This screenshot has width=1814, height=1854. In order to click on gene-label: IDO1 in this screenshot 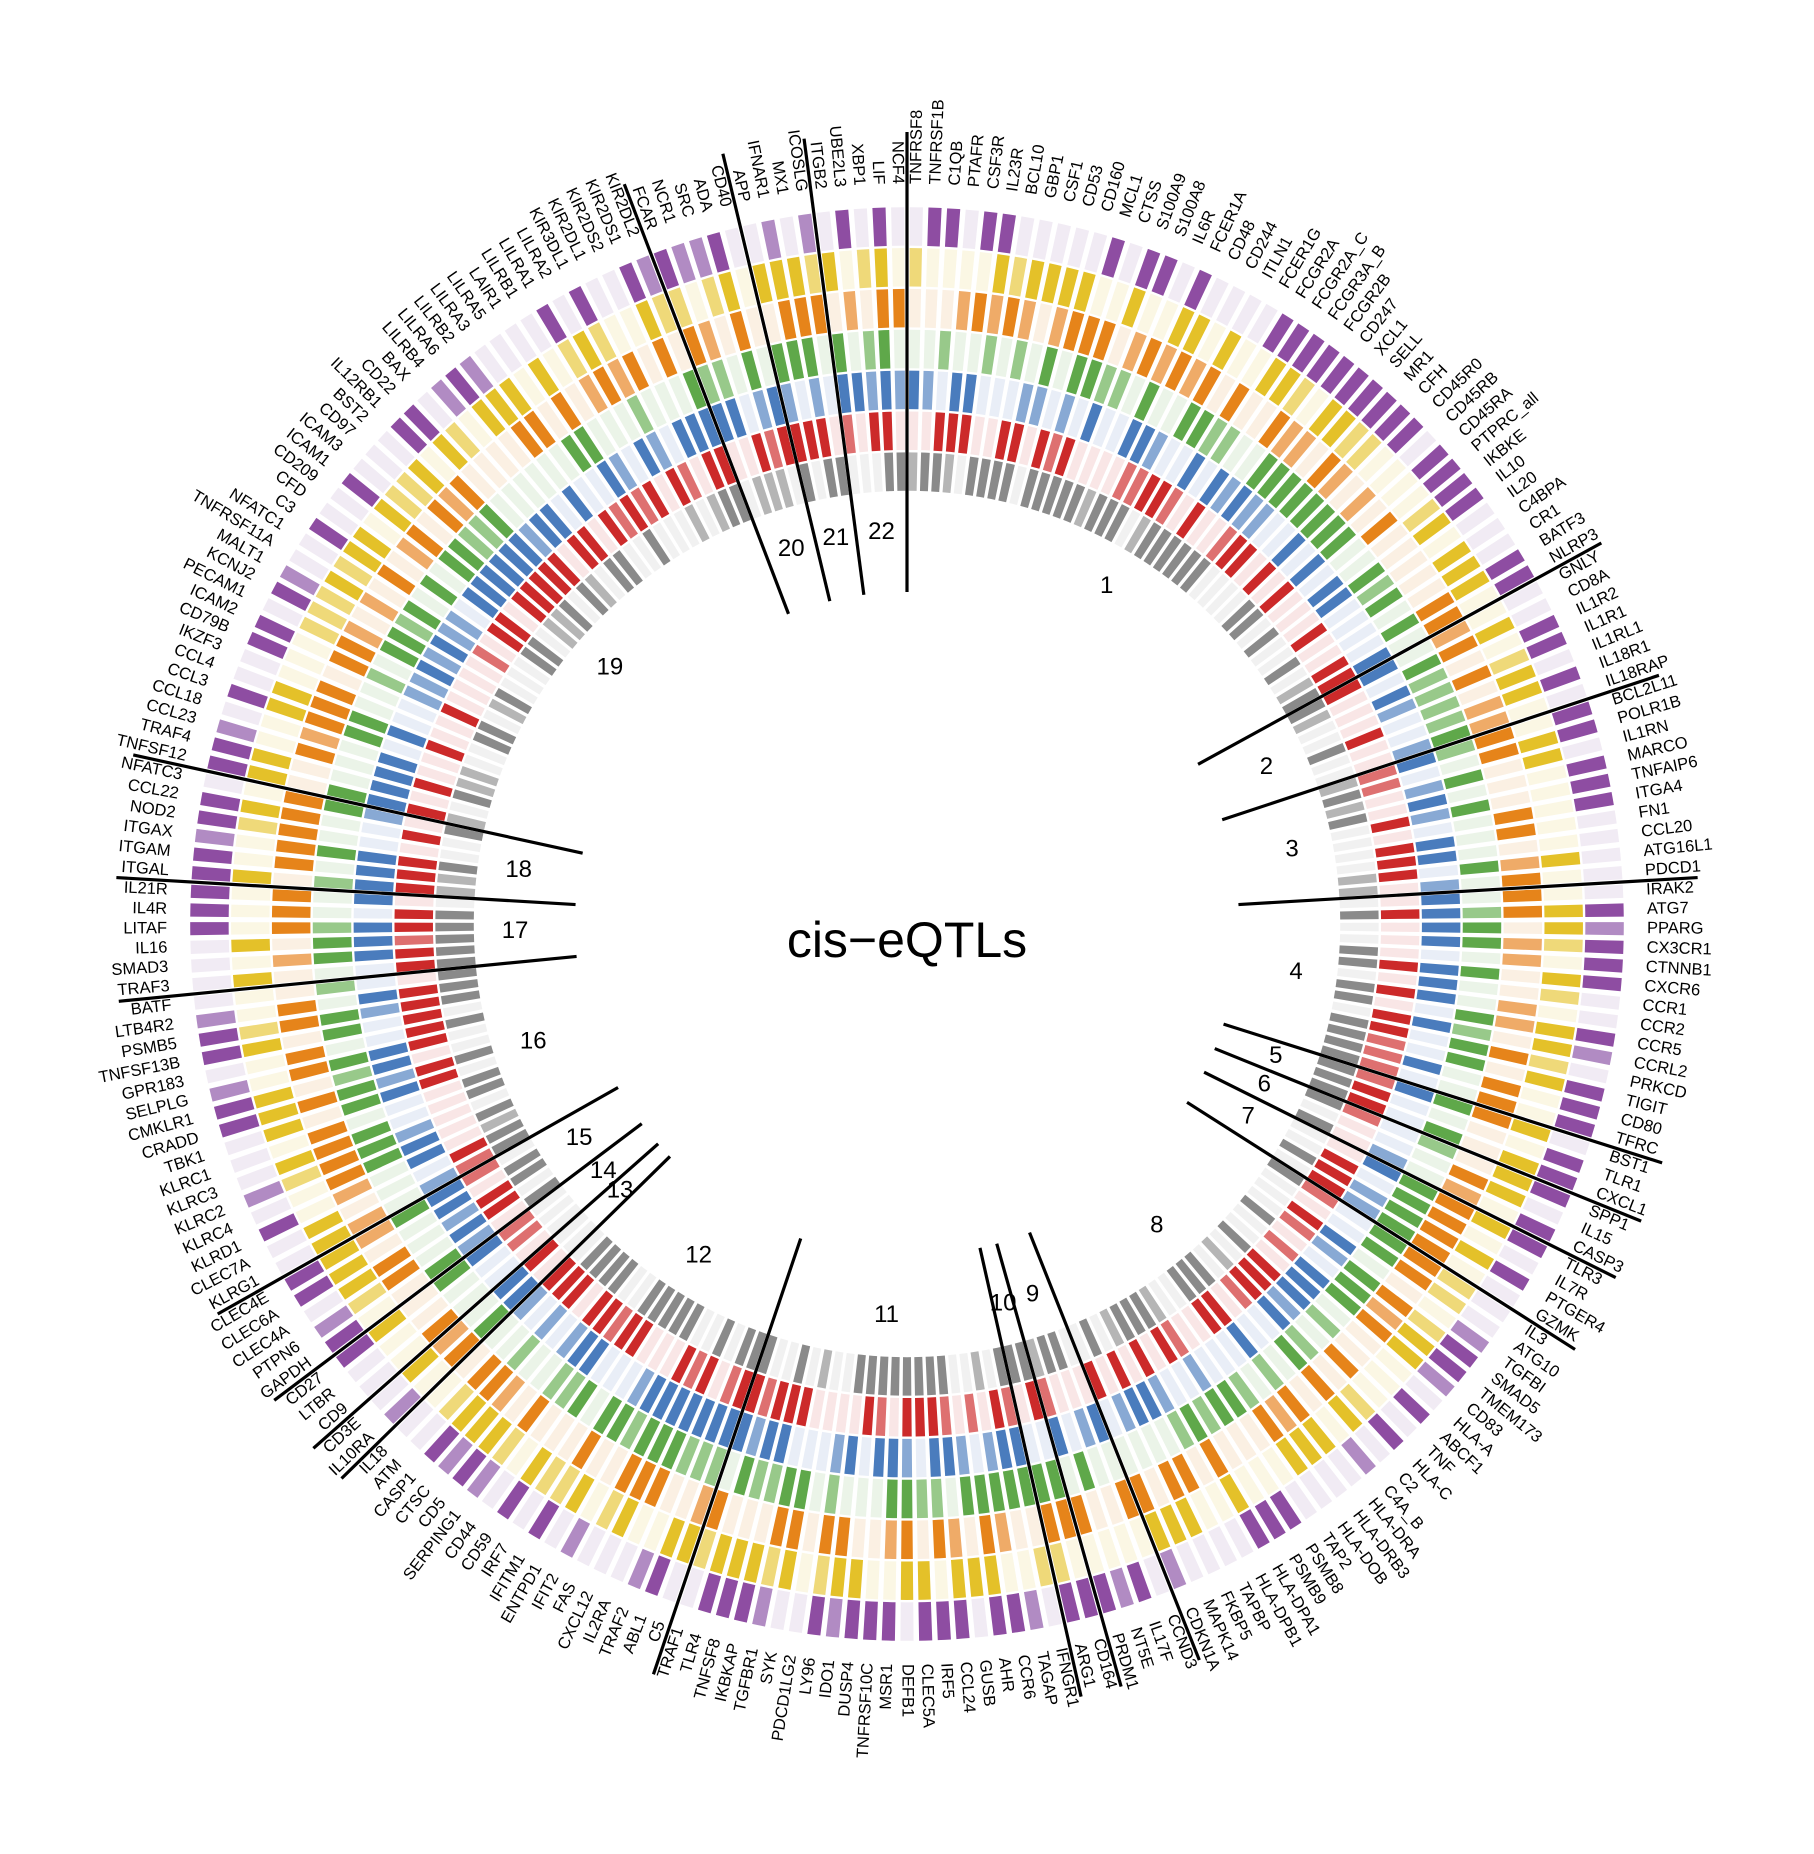, I will do `click(827, 1679)`.